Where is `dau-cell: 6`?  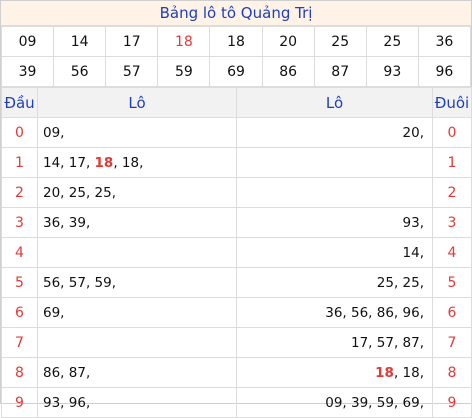 dau-cell: 6 is located at coordinates (19, 312).